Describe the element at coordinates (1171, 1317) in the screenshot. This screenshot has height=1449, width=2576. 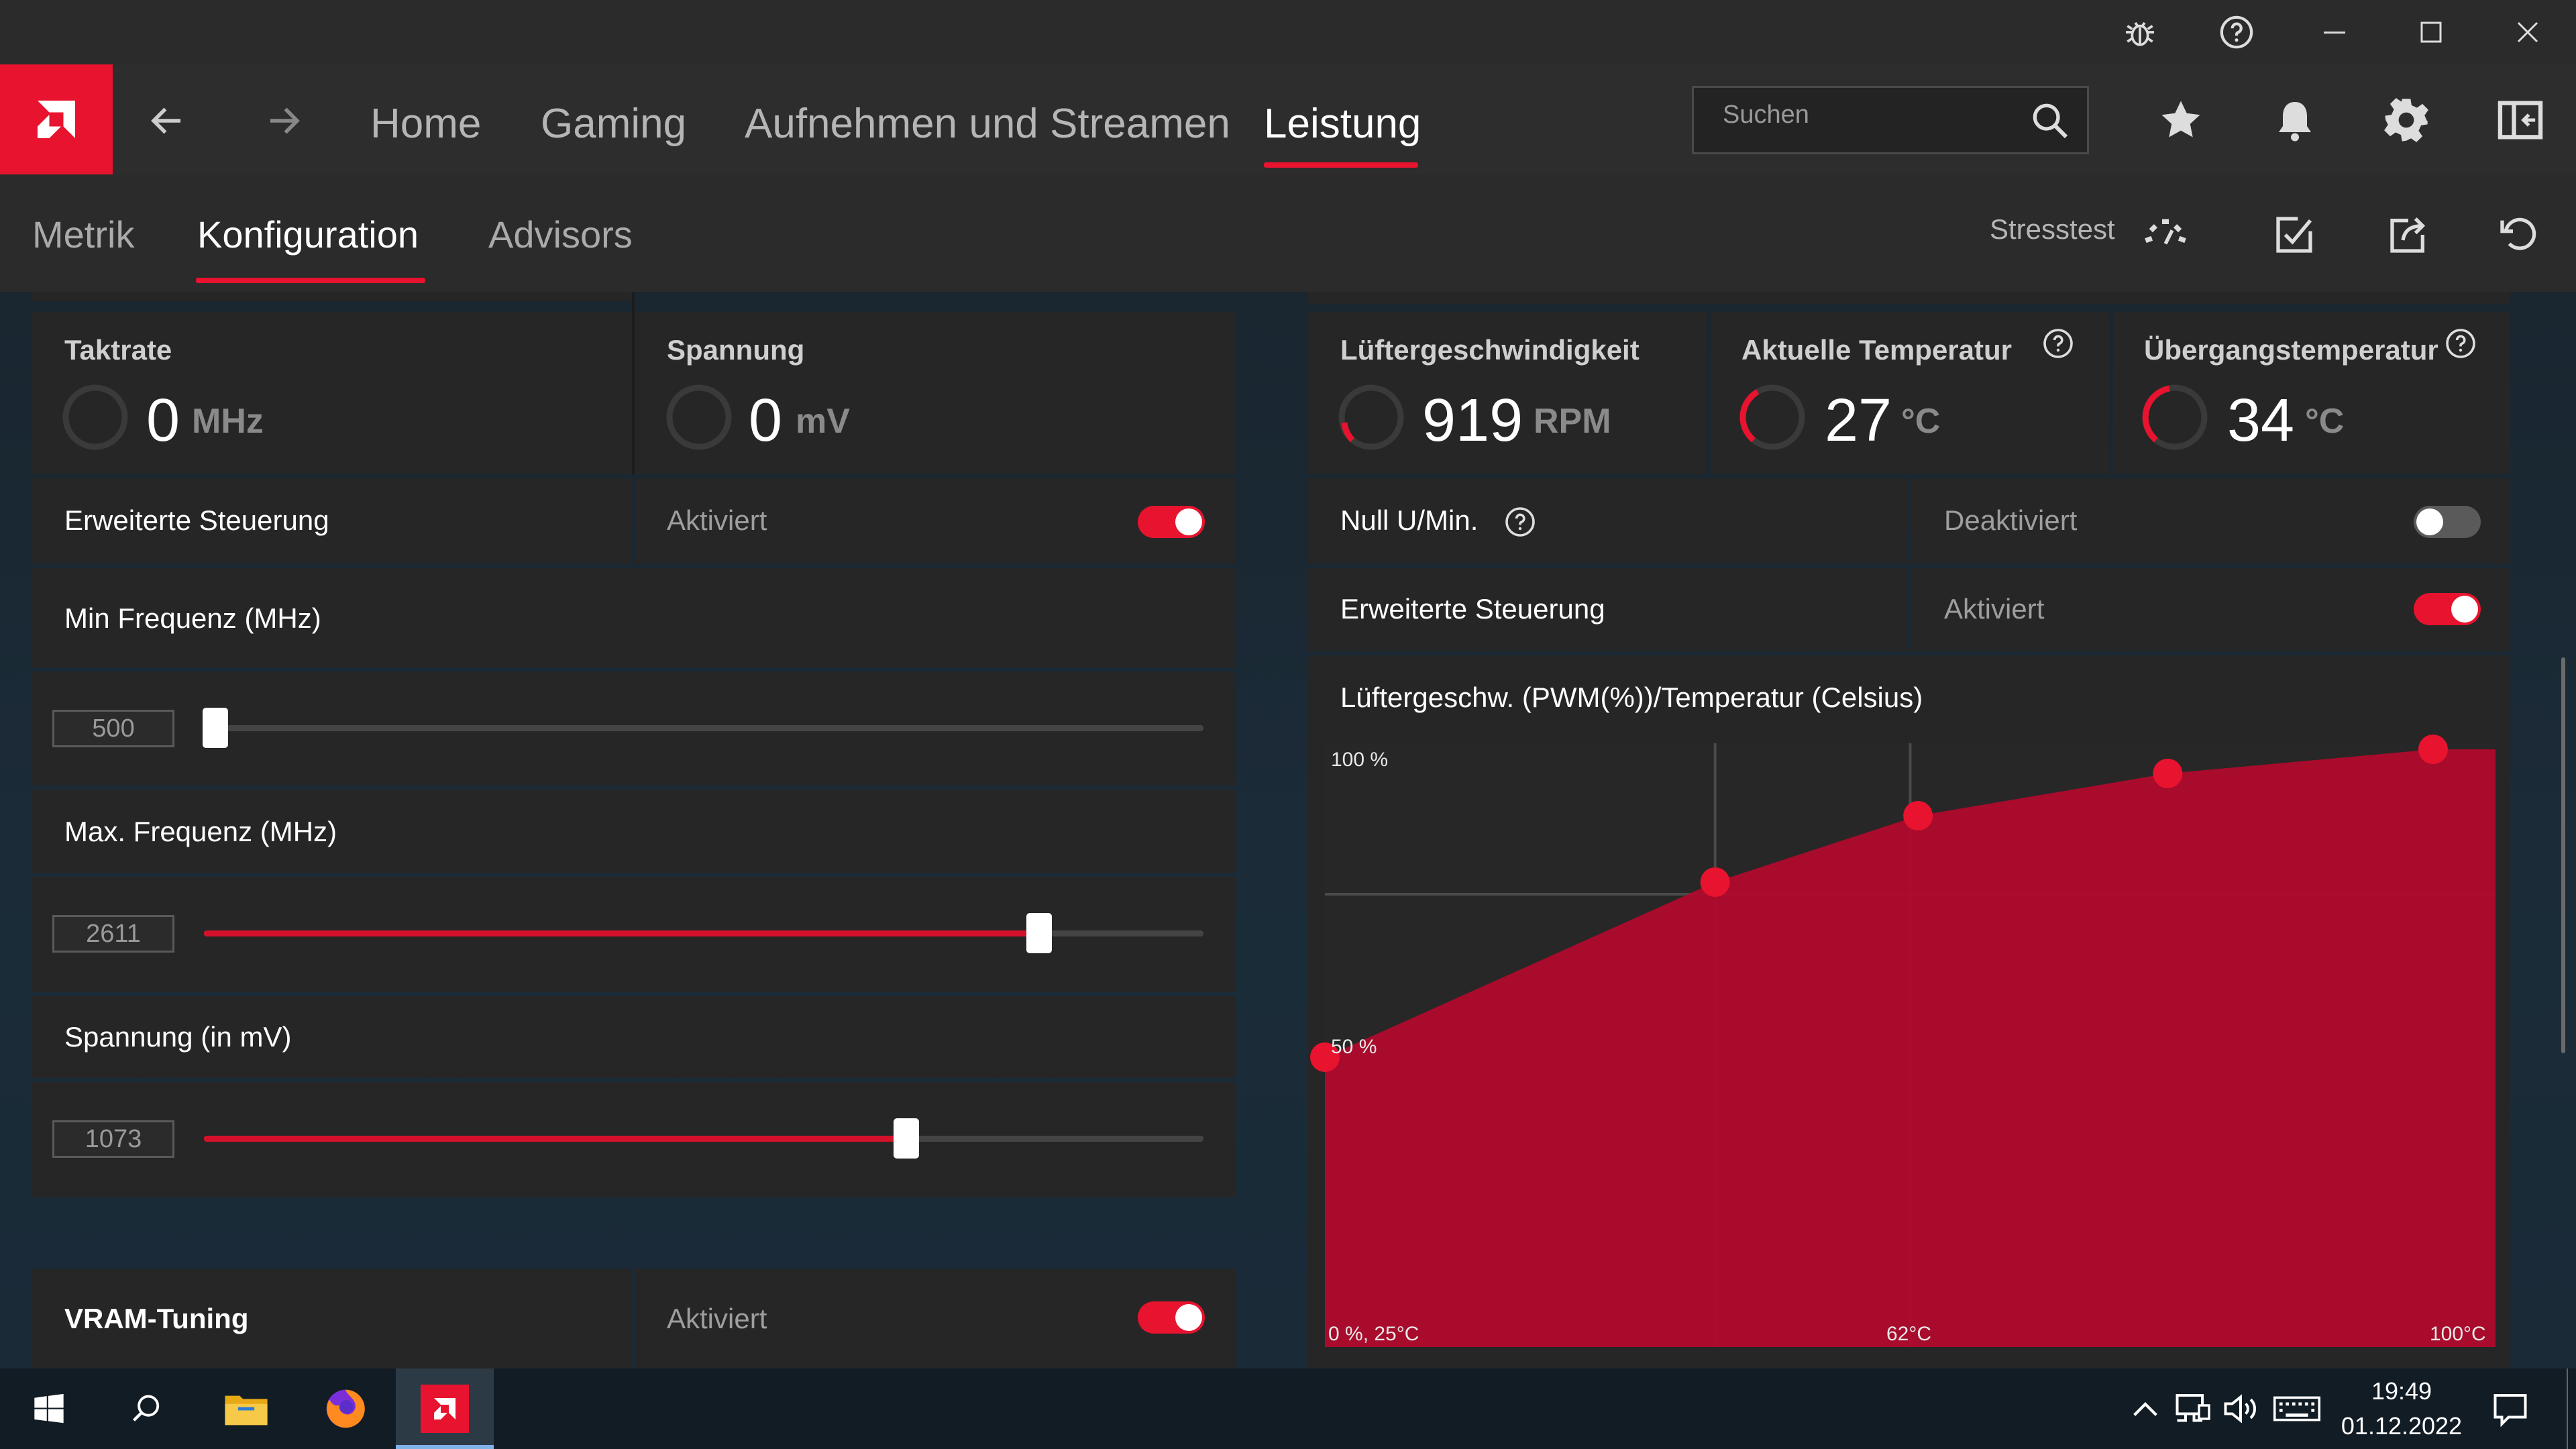
I see `vram-tuning-toggle` at that location.